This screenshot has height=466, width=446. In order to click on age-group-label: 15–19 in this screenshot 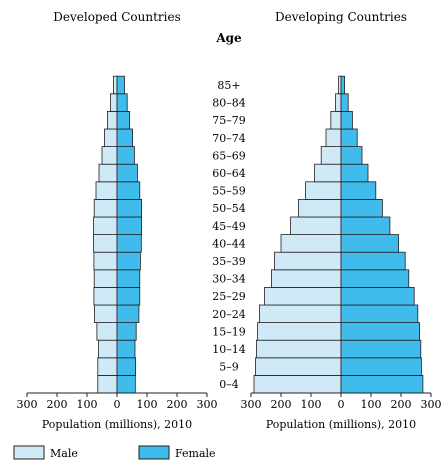, I will do `click(229, 331)`.